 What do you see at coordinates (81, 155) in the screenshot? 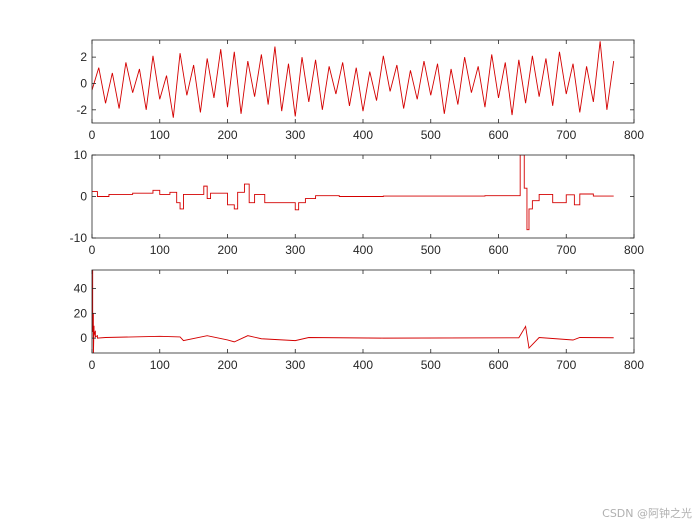
I see `y-tick-label: 10` at bounding box center [81, 155].